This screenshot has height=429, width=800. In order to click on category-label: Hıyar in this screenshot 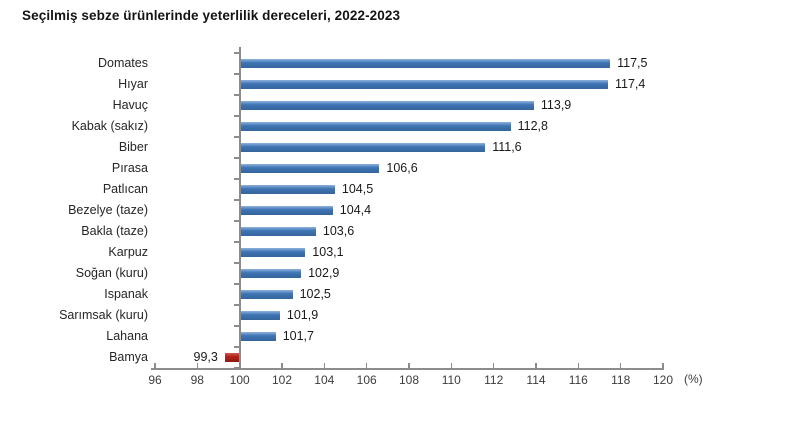, I will do `click(133, 84)`.